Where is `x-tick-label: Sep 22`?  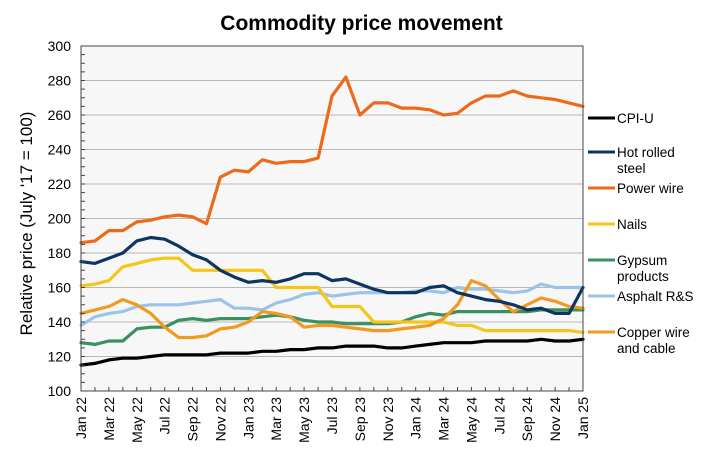
x-tick-label: Sep 22 is located at coordinates (193, 419).